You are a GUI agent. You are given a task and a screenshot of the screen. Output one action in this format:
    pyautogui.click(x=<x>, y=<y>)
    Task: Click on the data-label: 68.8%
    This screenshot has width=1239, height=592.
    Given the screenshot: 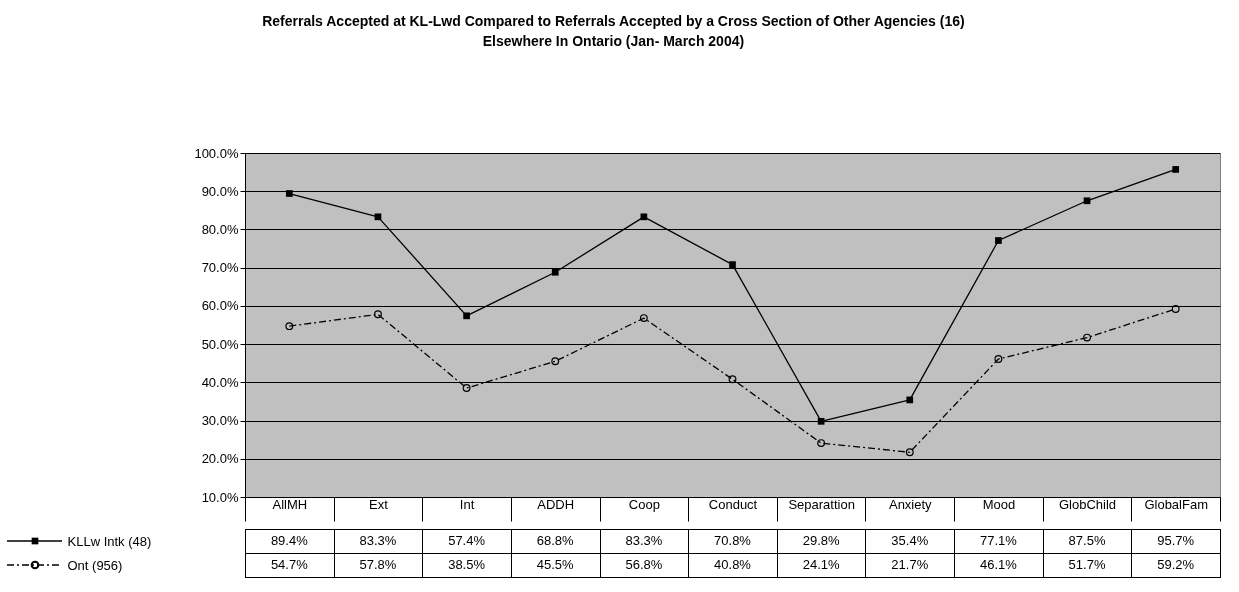 What is the action you would take?
    pyautogui.click(x=555, y=540)
    